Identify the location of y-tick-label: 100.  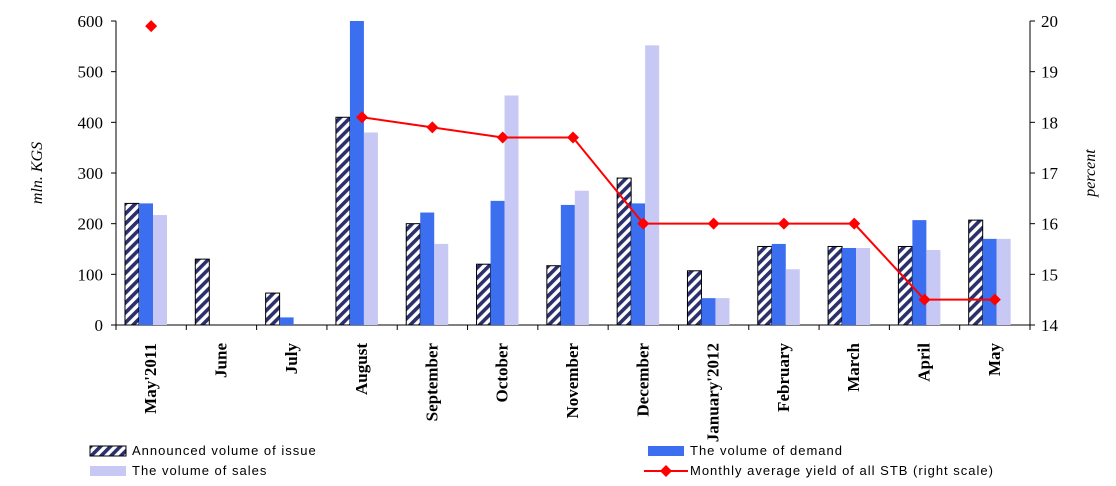
(91, 274).